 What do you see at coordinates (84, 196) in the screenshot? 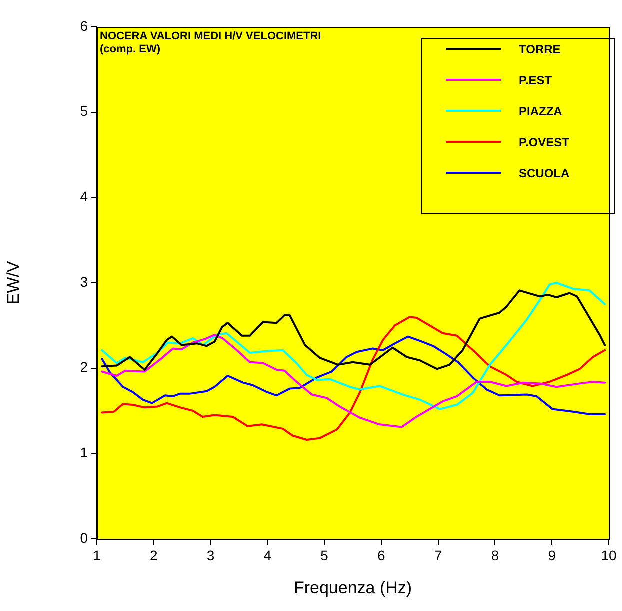
I see `y-tick-label: 4` at bounding box center [84, 196].